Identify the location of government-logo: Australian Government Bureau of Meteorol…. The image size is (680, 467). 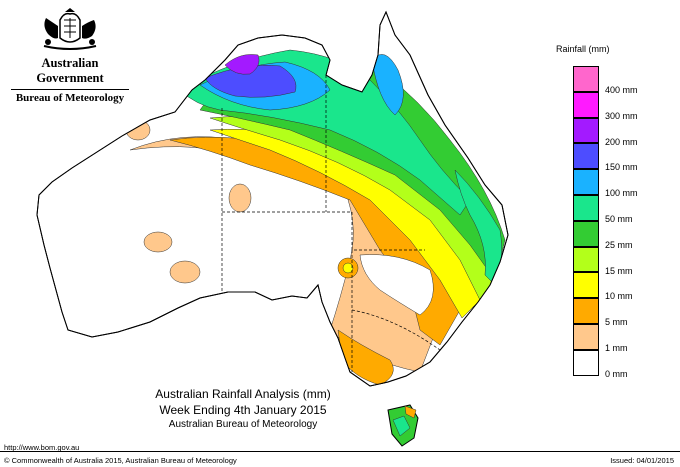
(70, 56).